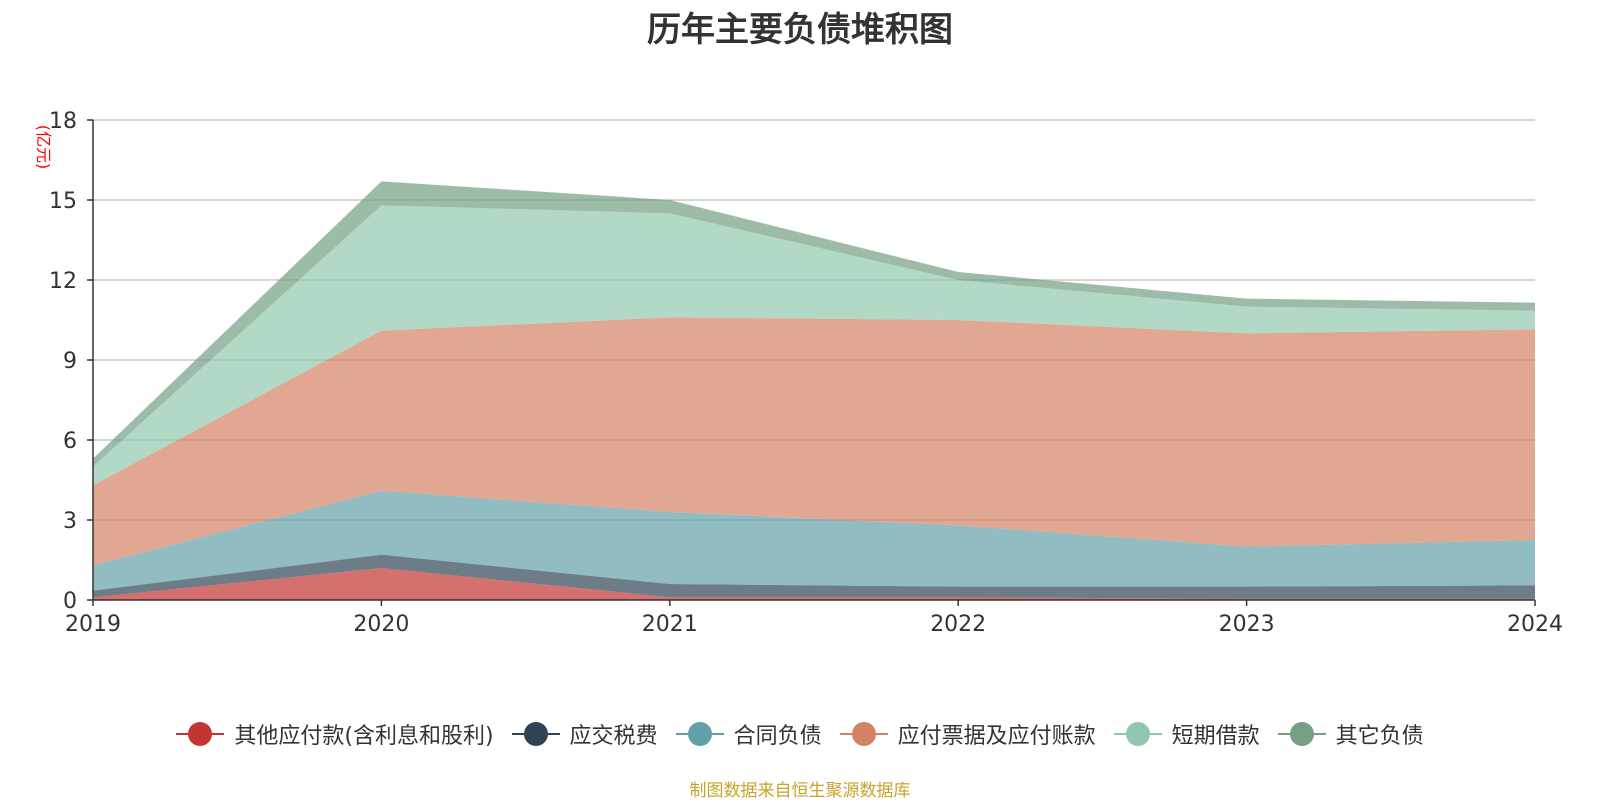 The height and width of the screenshot is (801, 1600). I want to click on y-axis-unit-label: (亿元), so click(43, 147).